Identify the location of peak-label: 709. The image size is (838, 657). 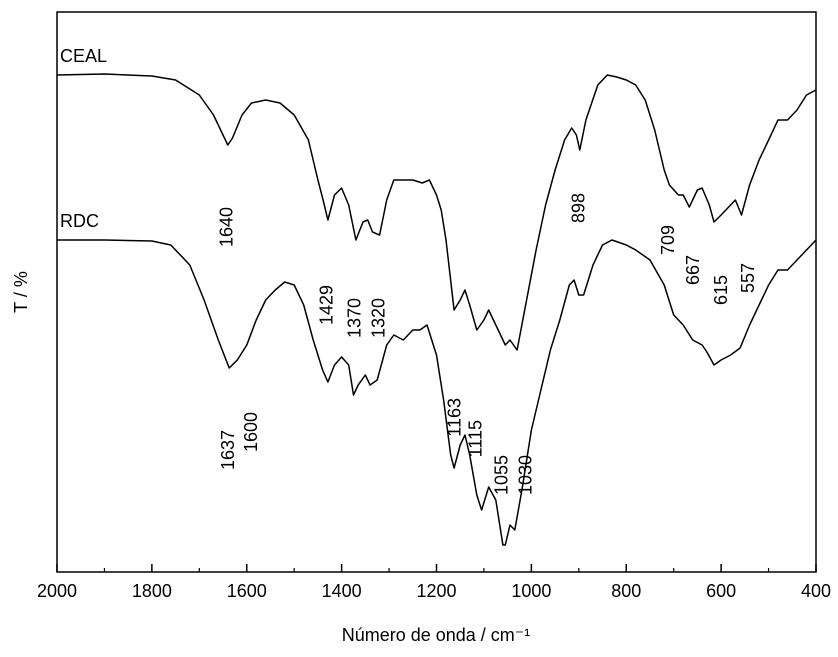
(668, 240).